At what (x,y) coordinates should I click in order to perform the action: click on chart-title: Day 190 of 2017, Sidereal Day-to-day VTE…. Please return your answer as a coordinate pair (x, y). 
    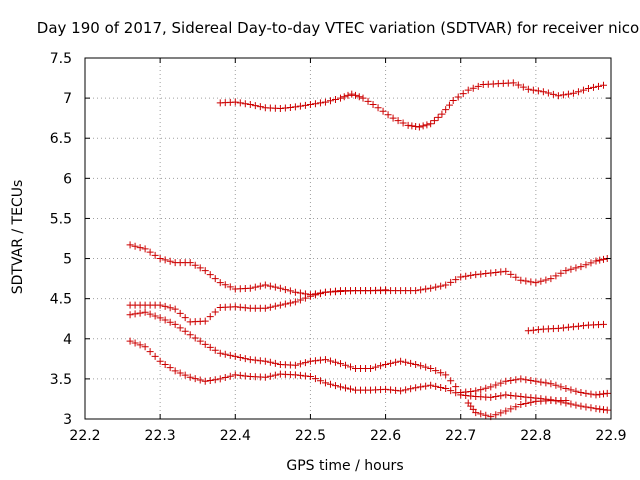
    Looking at the image, I should click on (338, 28).